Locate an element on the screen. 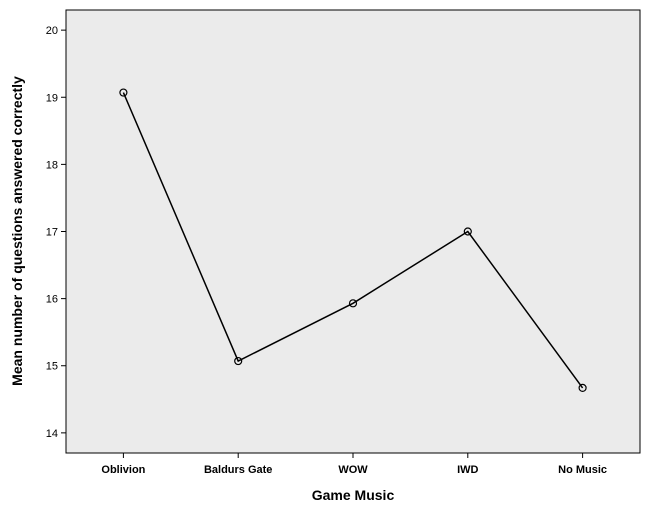  y-tick-label: 14 is located at coordinates (52, 434).